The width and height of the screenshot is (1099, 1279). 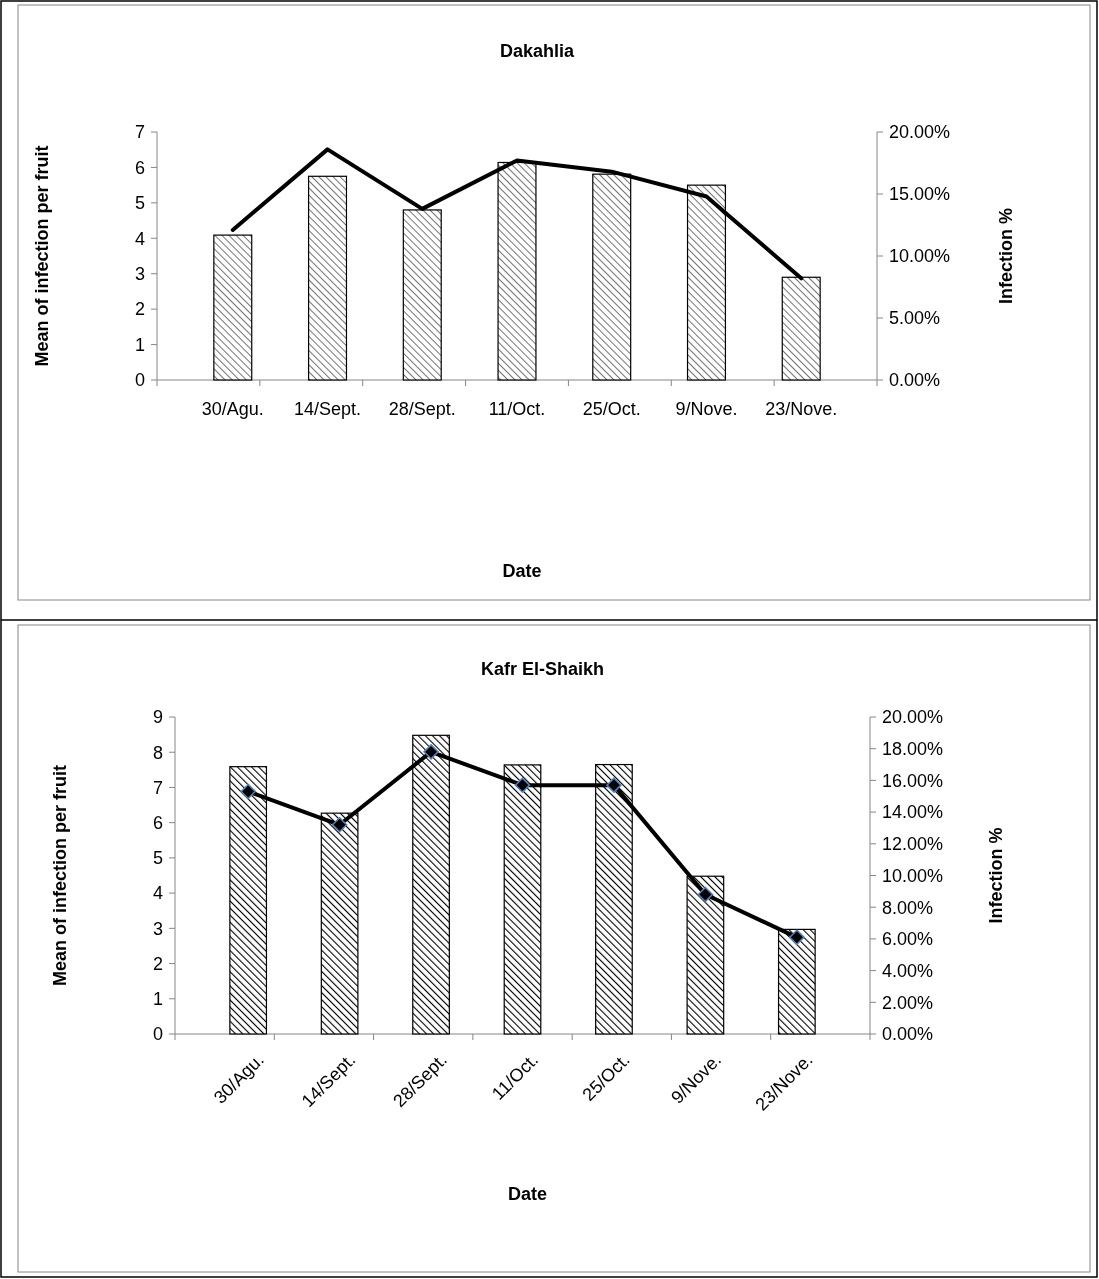 I want to click on x-tick-label: 9/Nove., so click(x=706, y=409).